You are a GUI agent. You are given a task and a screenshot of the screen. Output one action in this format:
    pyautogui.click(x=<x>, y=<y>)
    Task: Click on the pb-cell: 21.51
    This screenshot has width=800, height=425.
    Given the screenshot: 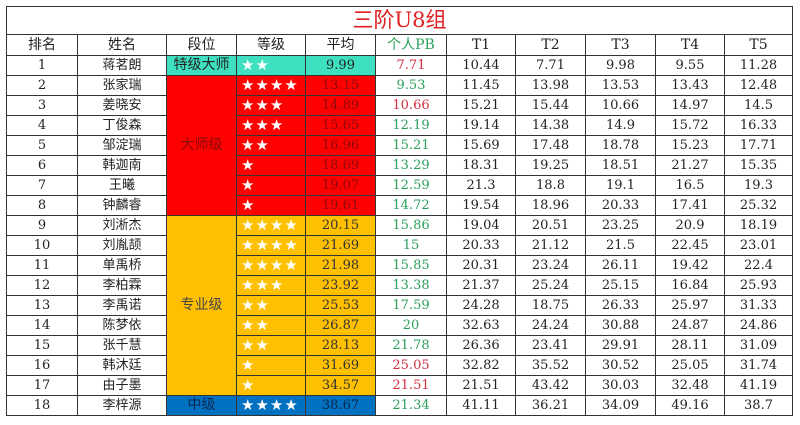 What is the action you would take?
    pyautogui.click(x=411, y=385)
    